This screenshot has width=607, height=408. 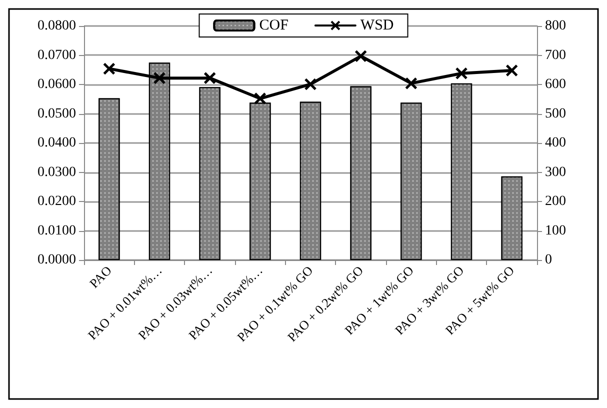 What do you see at coordinates (57, 55) in the screenshot?
I see `y-tick-label: 0.0700` at bounding box center [57, 55].